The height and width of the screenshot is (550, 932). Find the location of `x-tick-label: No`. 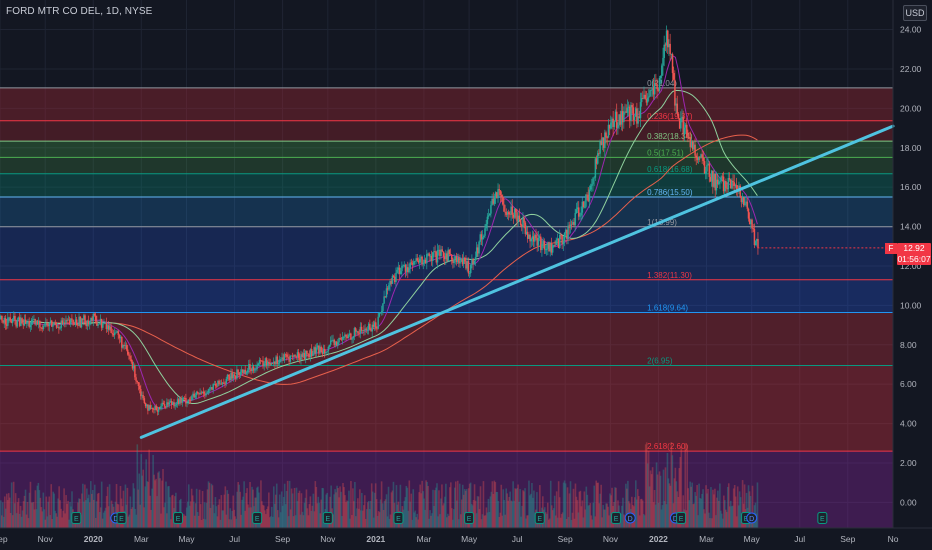

x-tick-label: No is located at coordinates (893, 539).